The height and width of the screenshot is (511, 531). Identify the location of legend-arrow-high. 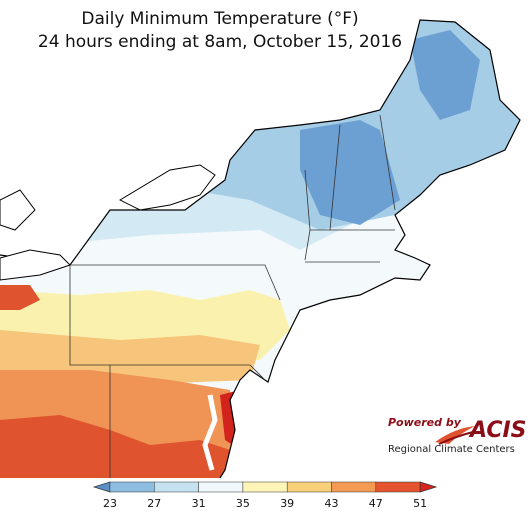
(428, 487).